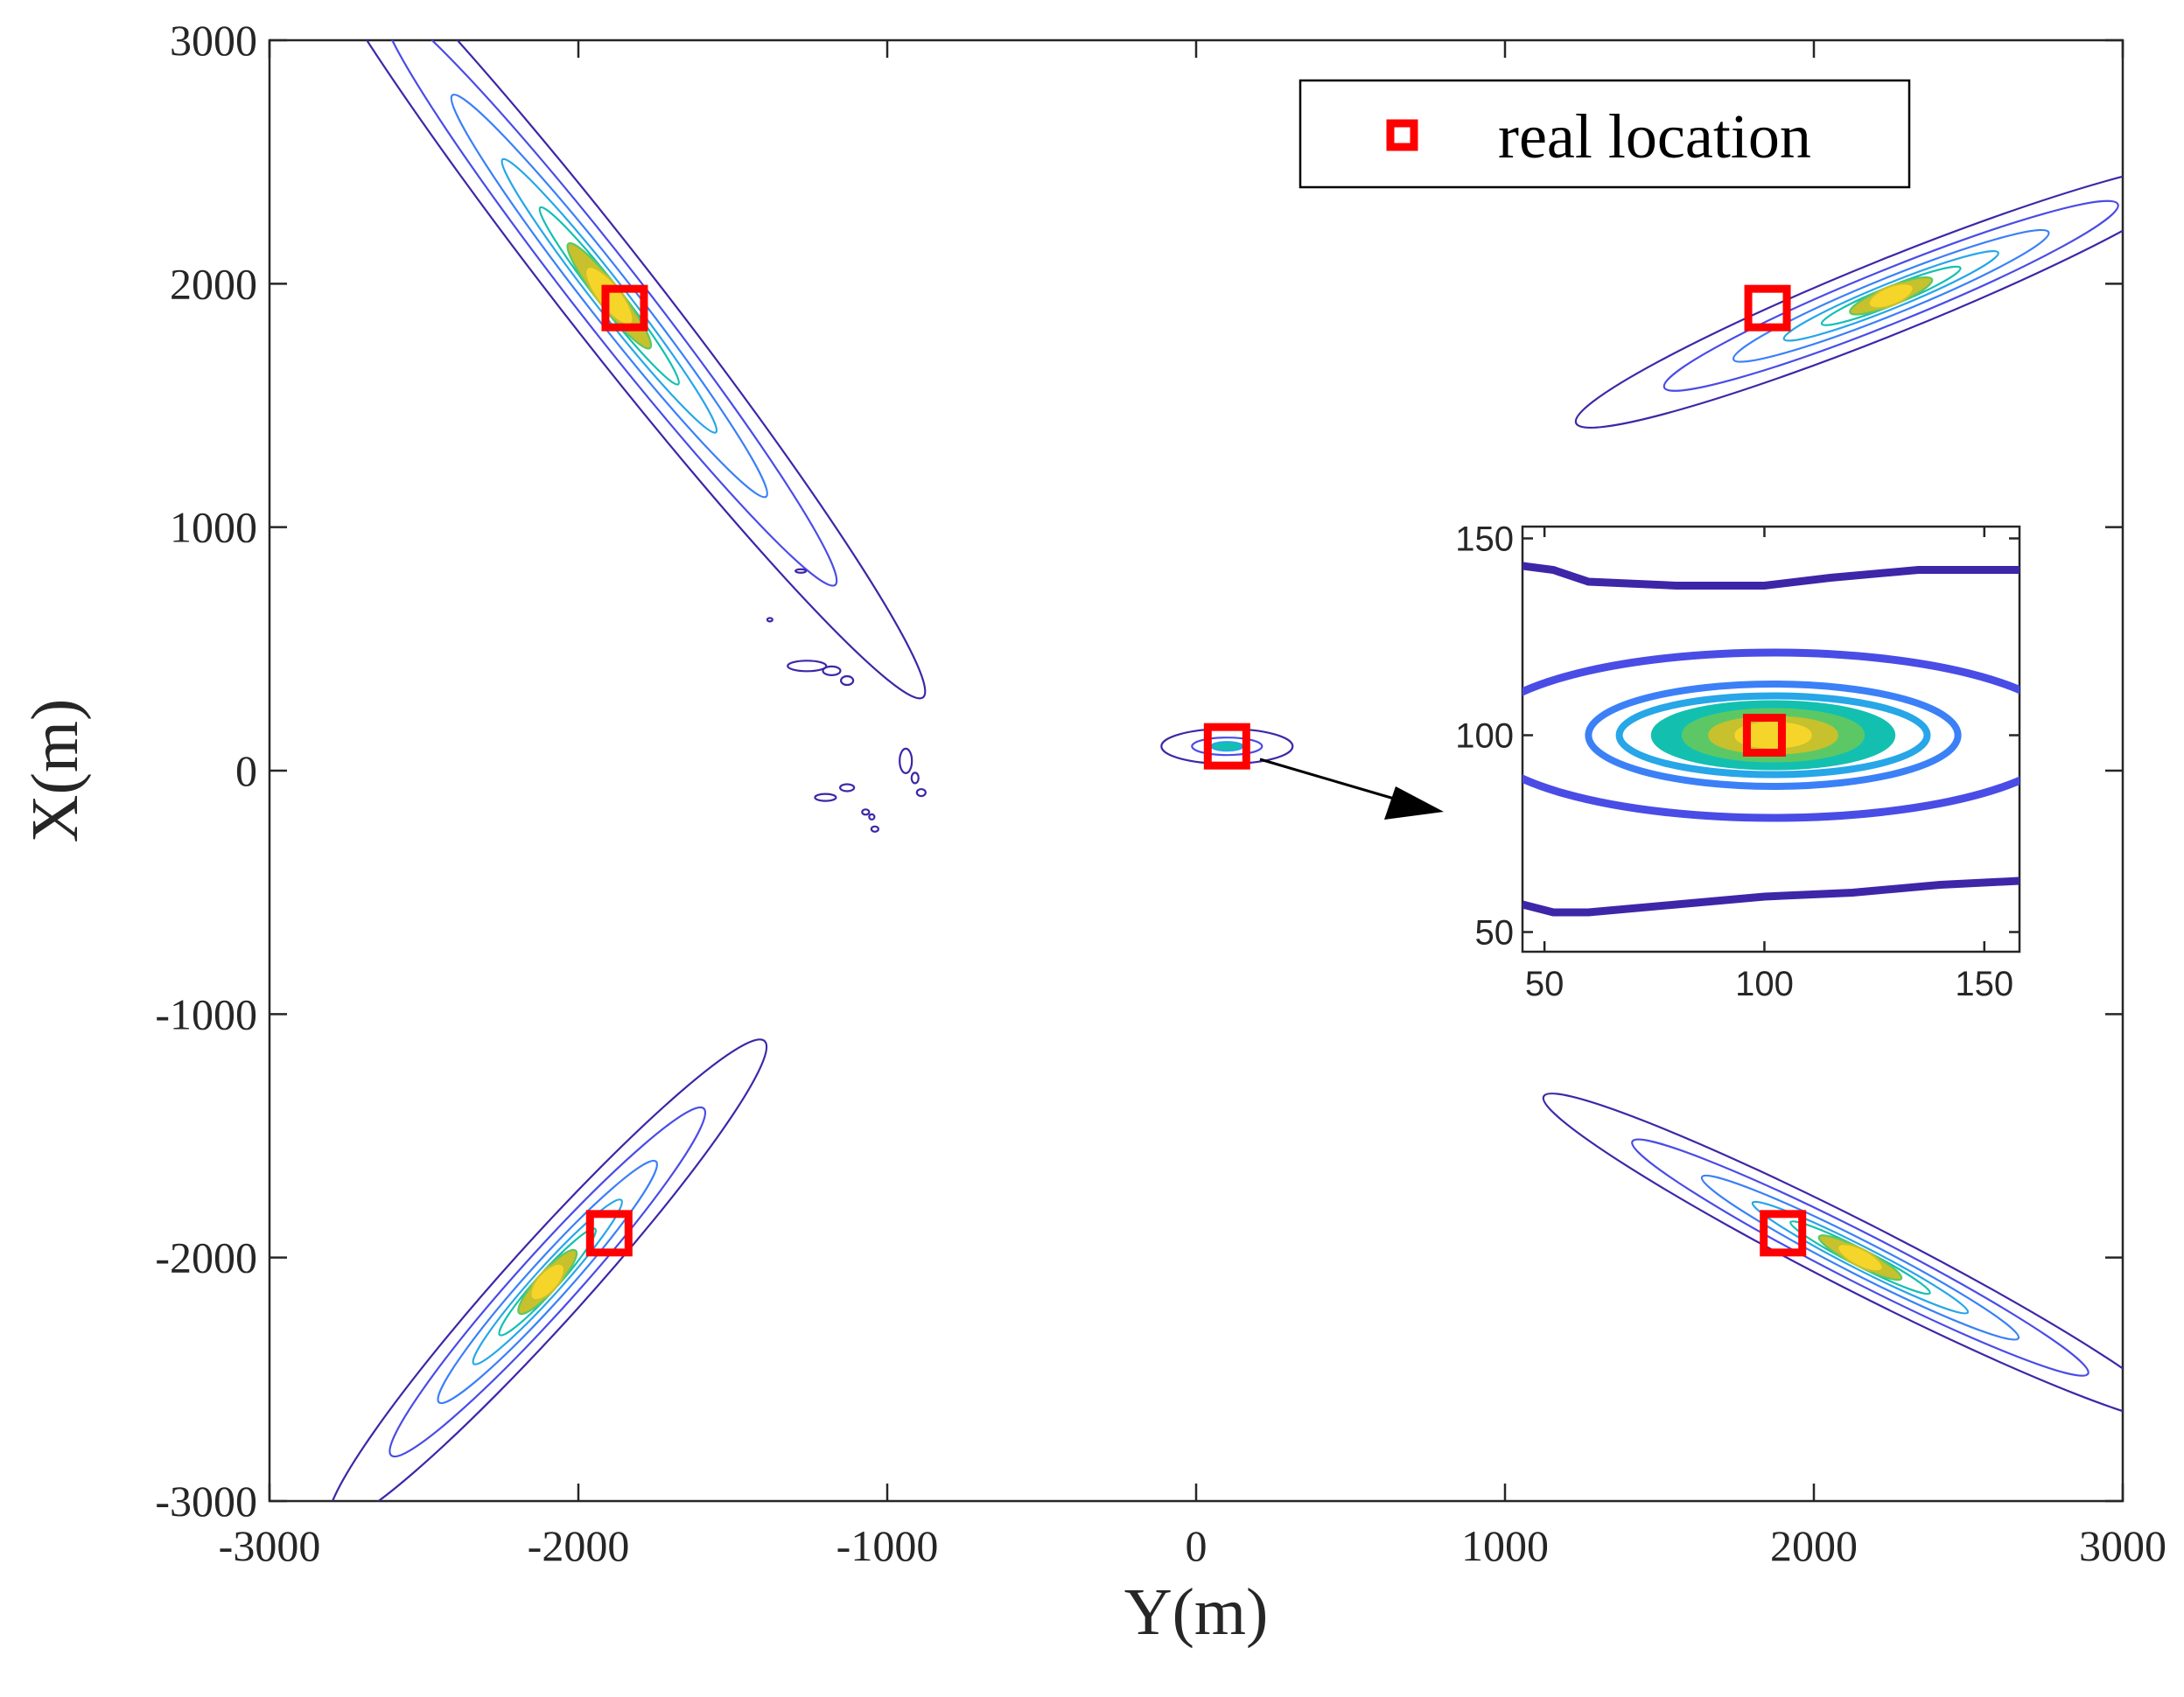  I want to click on x-axis-title: Y(m), so click(1196, 1612).